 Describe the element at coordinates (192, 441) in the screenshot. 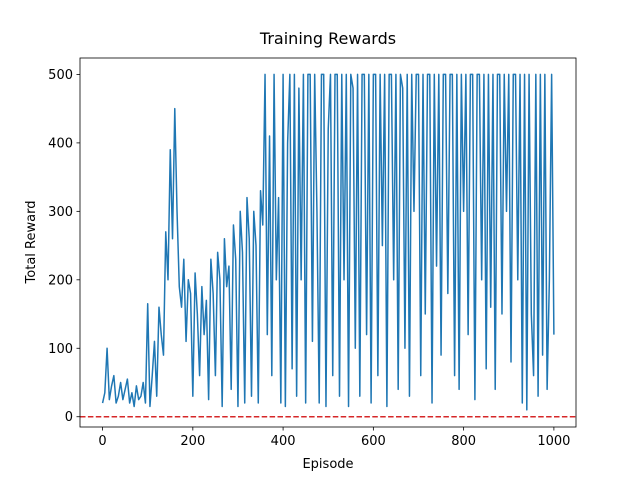

I see `x-tick-label: 200` at that location.